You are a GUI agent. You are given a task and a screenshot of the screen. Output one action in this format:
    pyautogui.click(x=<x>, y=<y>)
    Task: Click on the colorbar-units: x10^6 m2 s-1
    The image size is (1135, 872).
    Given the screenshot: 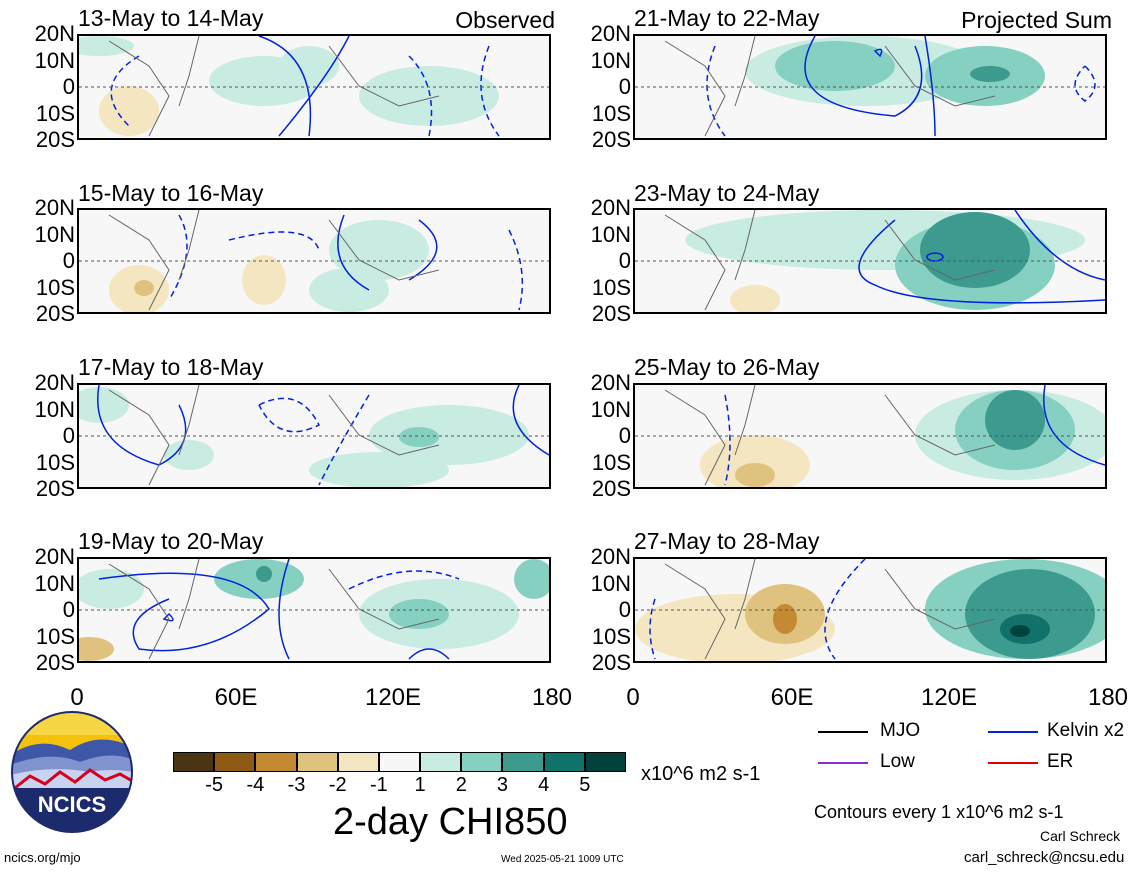 What is the action you would take?
    pyautogui.click(x=701, y=774)
    